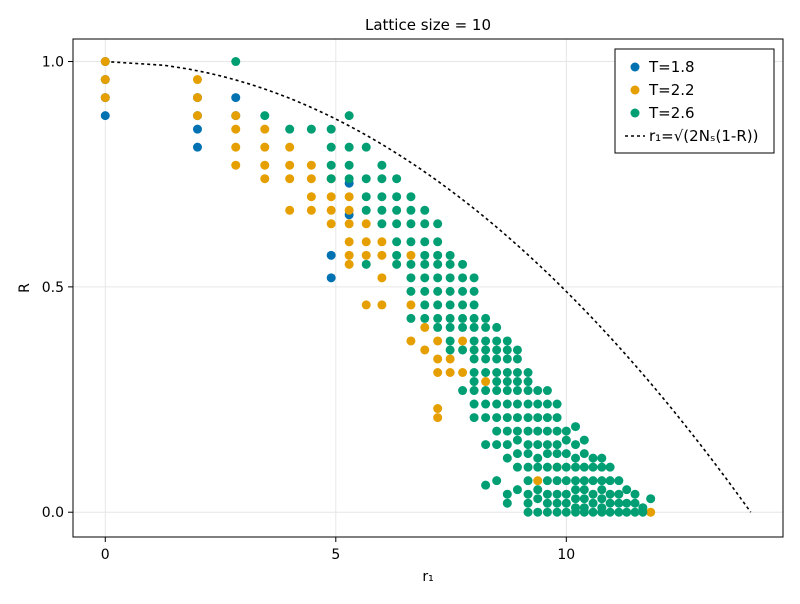  Describe the element at coordinates (53, 63) in the screenshot. I see `y-tick-label: 1.0` at that location.